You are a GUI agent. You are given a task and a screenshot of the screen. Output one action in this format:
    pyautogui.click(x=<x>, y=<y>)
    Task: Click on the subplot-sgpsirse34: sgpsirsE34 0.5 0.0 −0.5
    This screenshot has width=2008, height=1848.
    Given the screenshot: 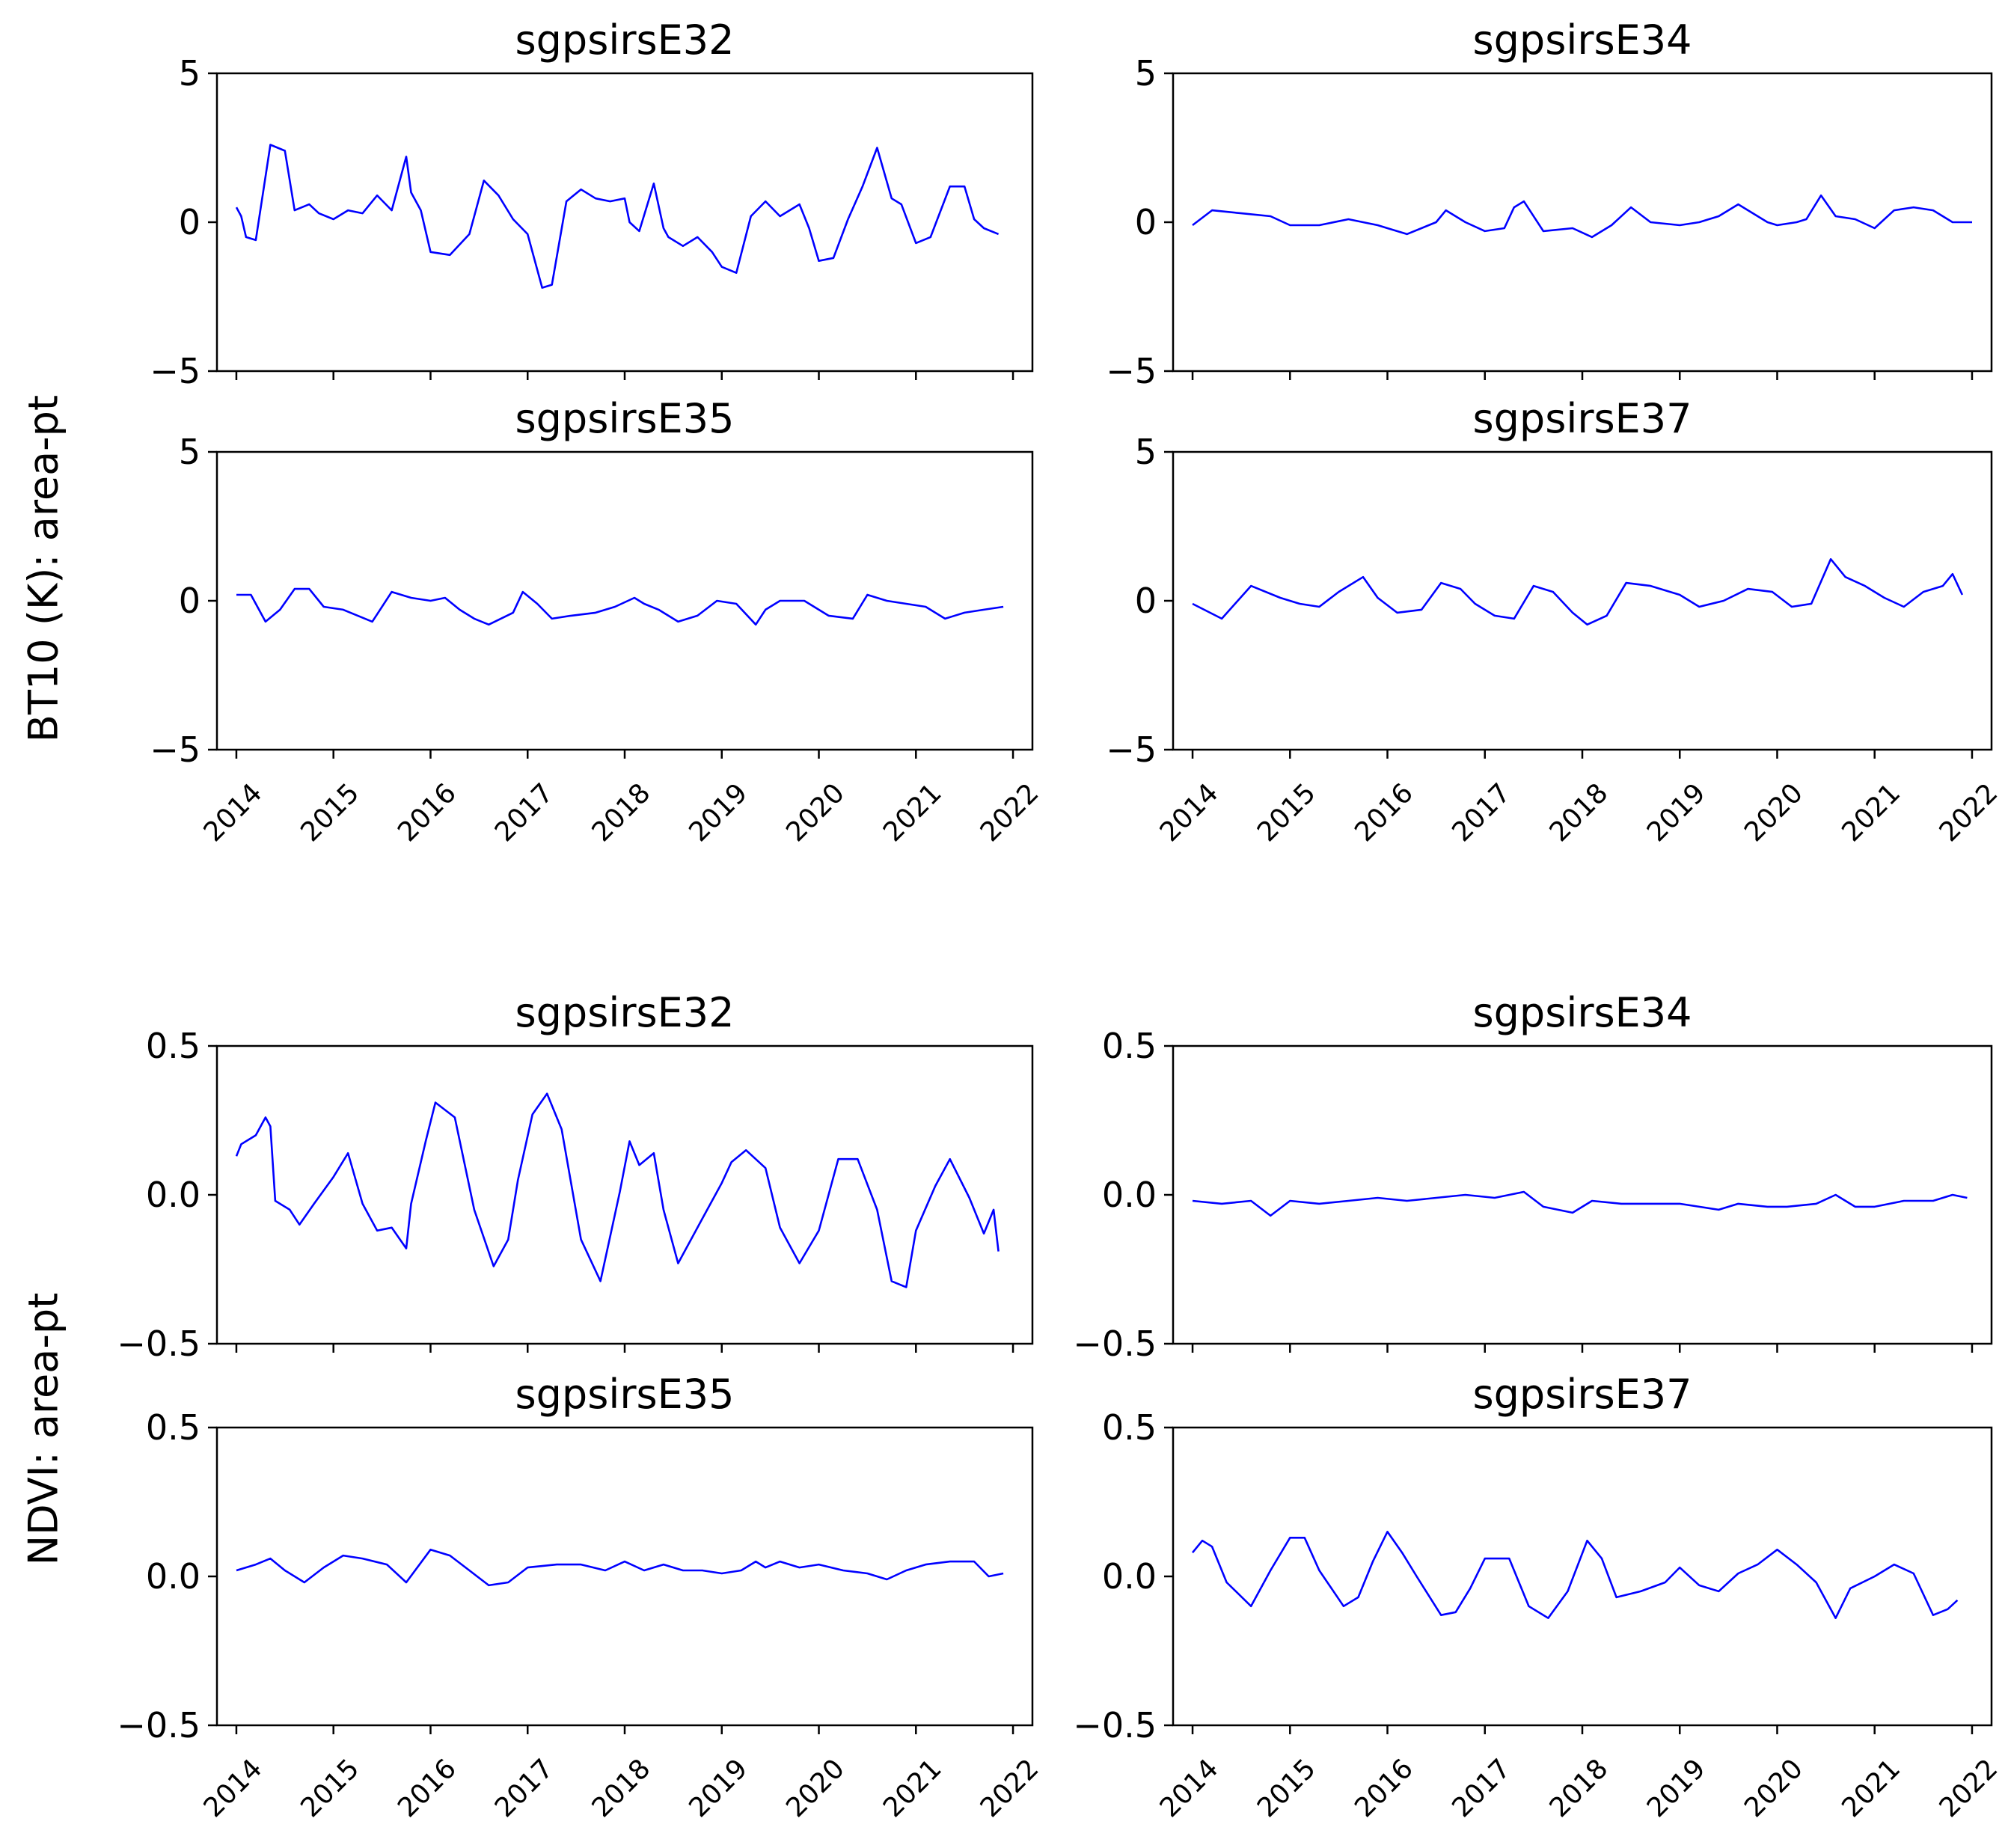 What is the action you would take?
    pyautogui.click(x=1533, y=1176)
    